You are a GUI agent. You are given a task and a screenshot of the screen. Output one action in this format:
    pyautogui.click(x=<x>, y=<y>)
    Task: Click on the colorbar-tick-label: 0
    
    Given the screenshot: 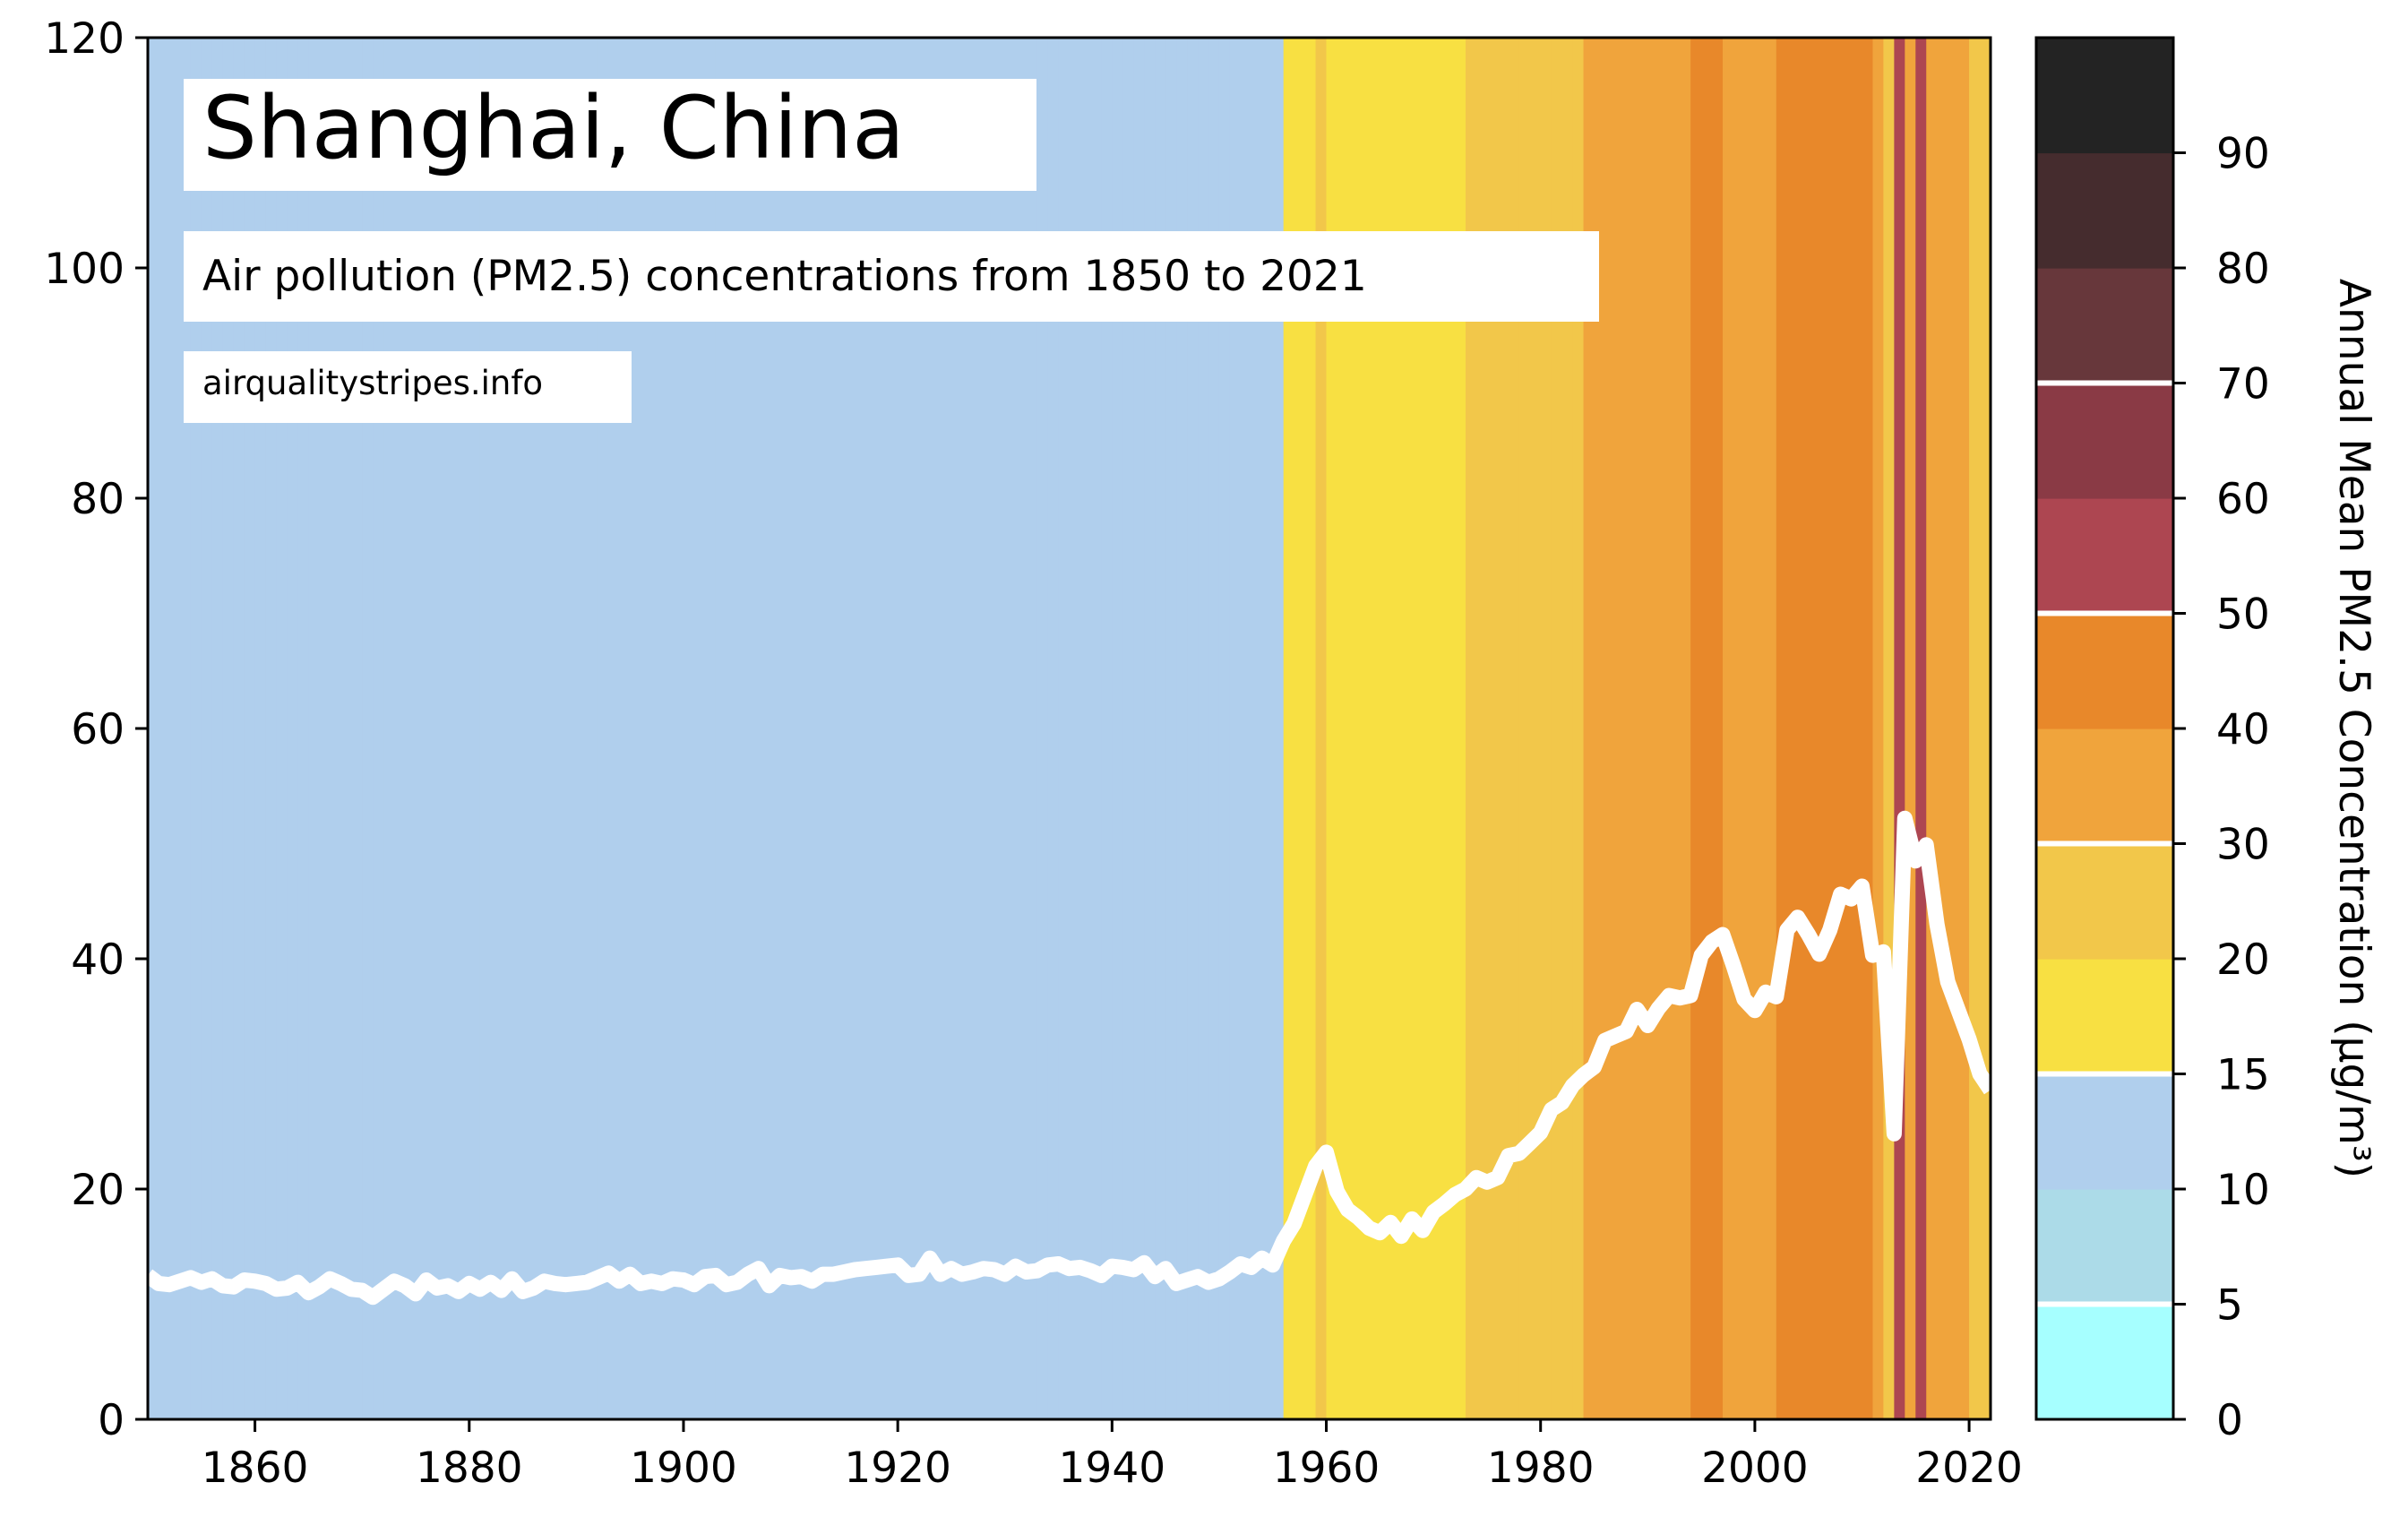 What is the action you would take?
    pyautogui.click(x=2229, y=1420)
    